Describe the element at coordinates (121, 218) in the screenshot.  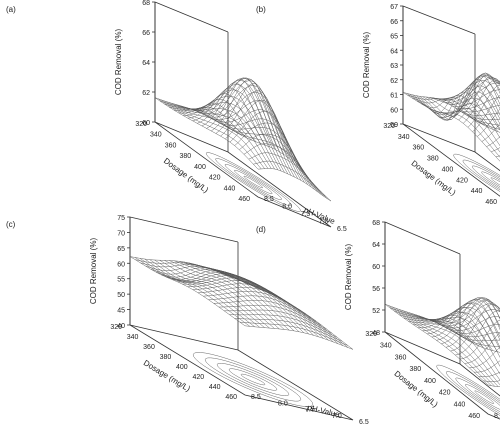
I see `z-tick-label: 75` at that location.